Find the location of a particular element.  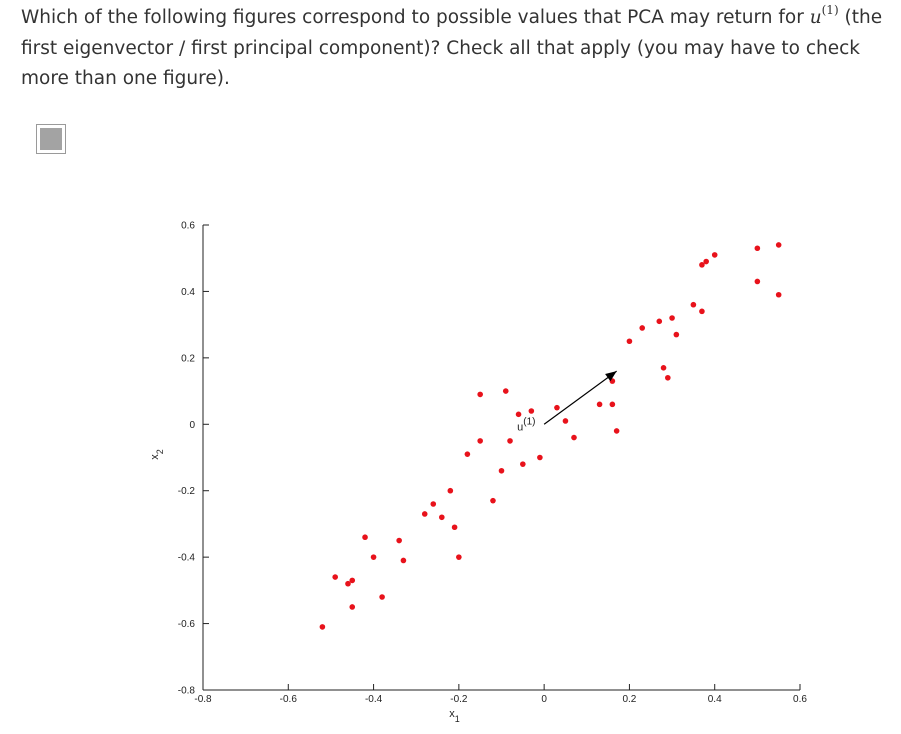

x-tick-label: 0.4 is located at coordinates (715, 699).